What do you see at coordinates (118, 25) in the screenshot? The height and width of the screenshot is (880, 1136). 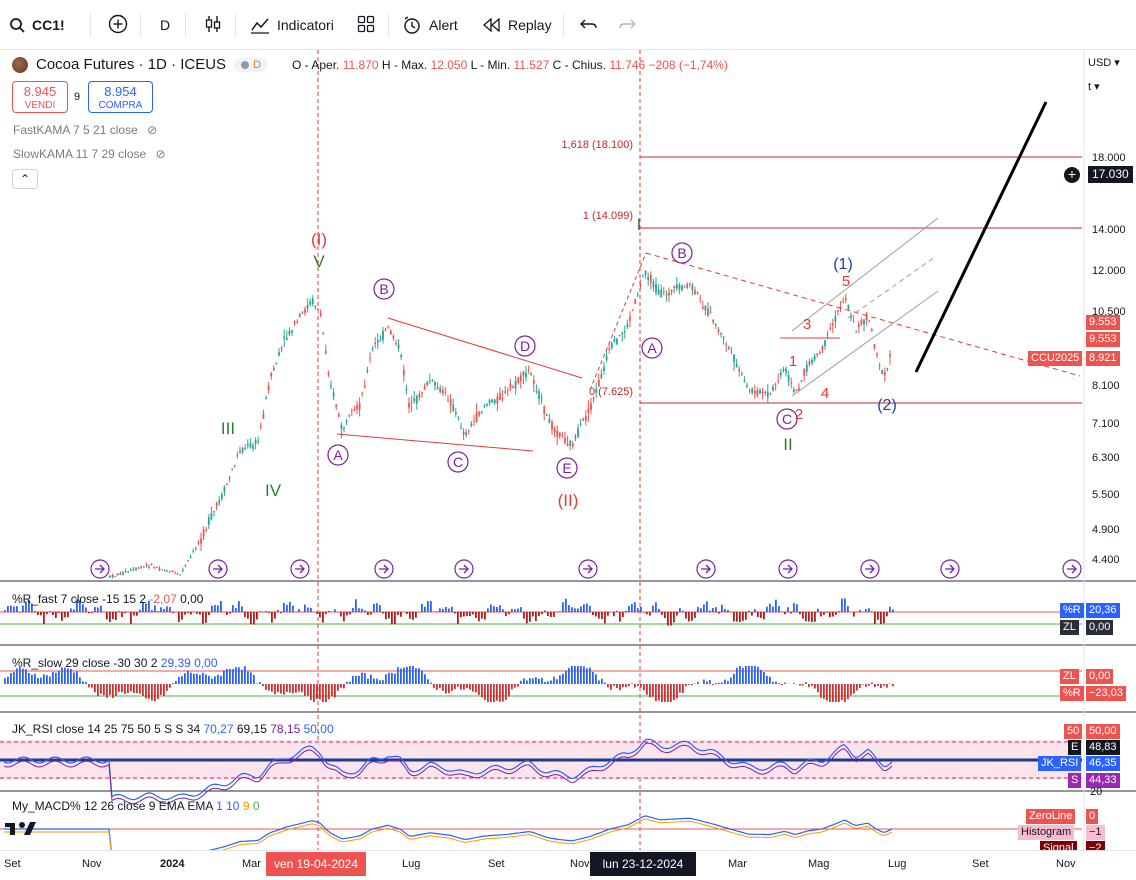 I see `compare-symbol-button` at bounding box center [118, 25].